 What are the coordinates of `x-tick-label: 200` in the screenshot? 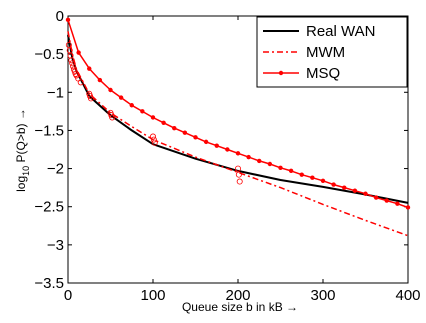 It's located at (237, 295).